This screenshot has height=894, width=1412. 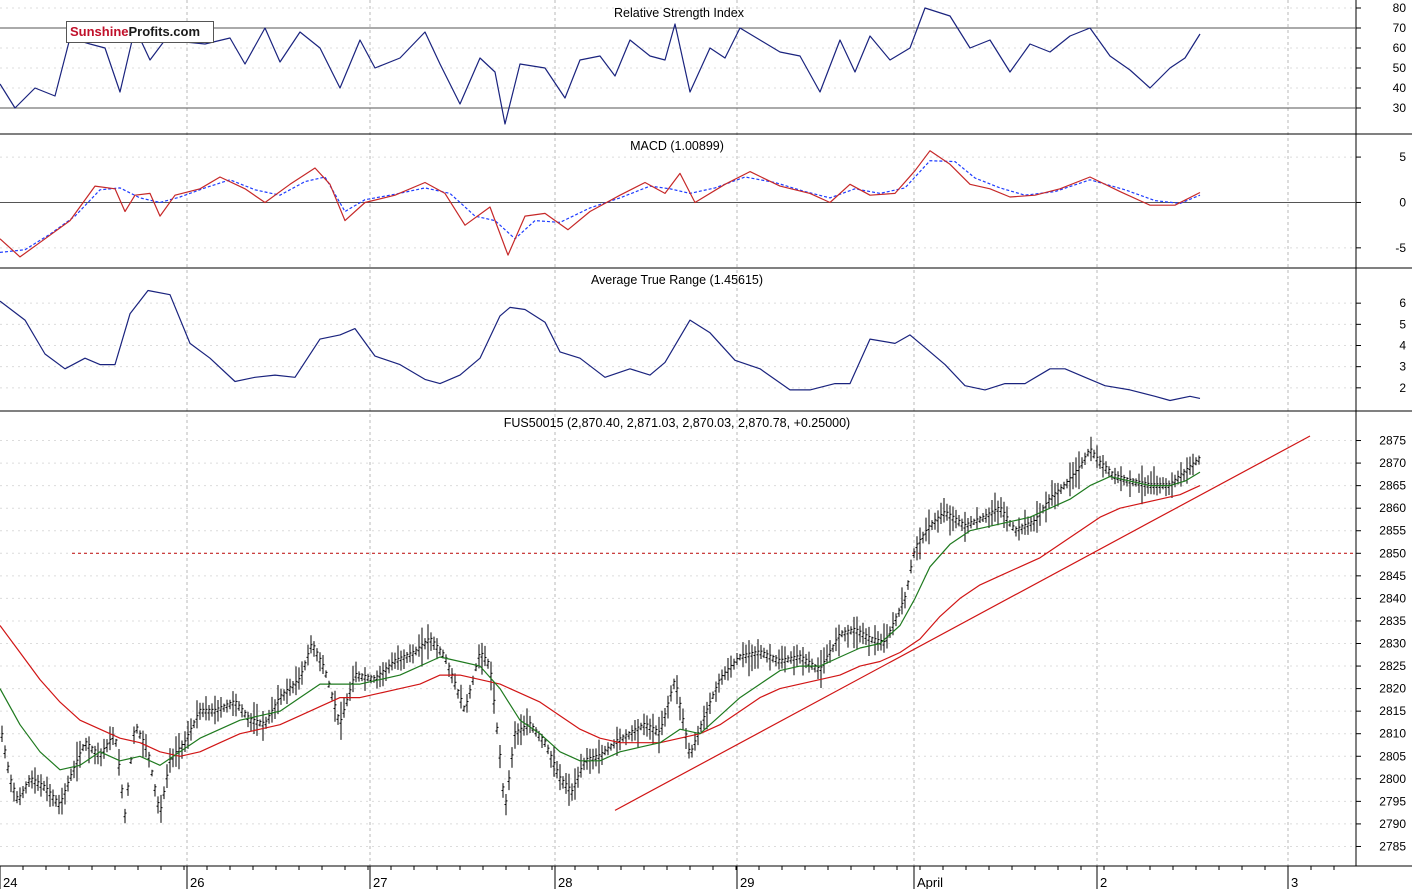 What do you see at coordinates (1392, 779) in the screenshot?
I see `y-tick-label: 2800` at bounding box center [1392, 779].